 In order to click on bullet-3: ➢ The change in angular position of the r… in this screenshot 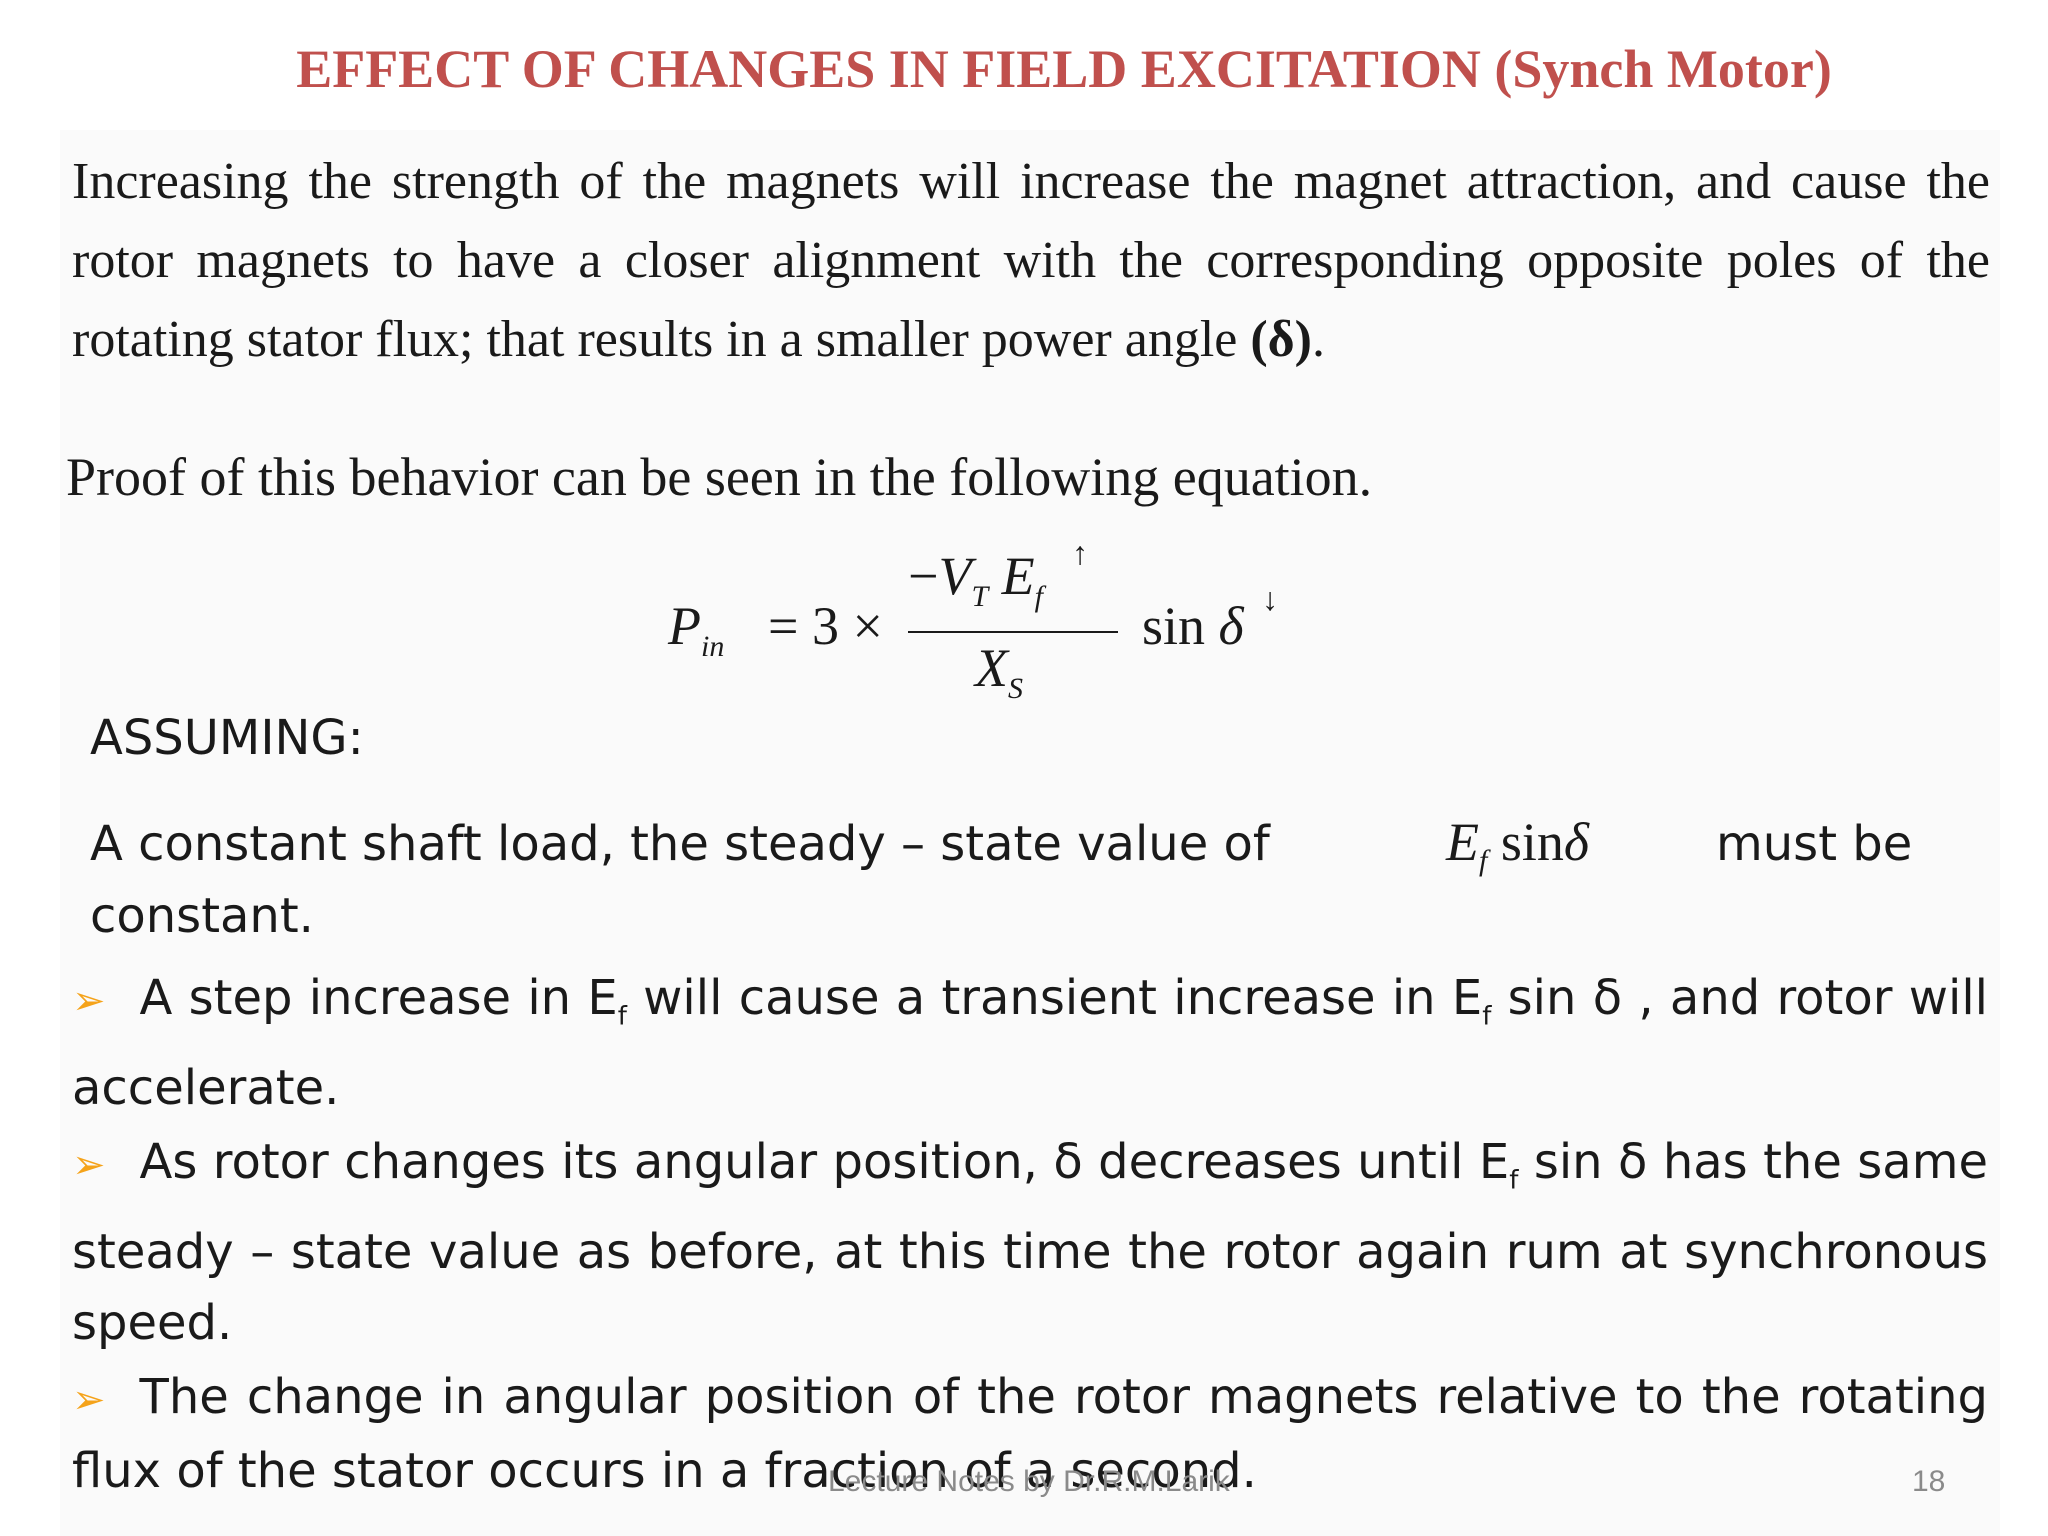, I will do `click(1030, 1434)`.